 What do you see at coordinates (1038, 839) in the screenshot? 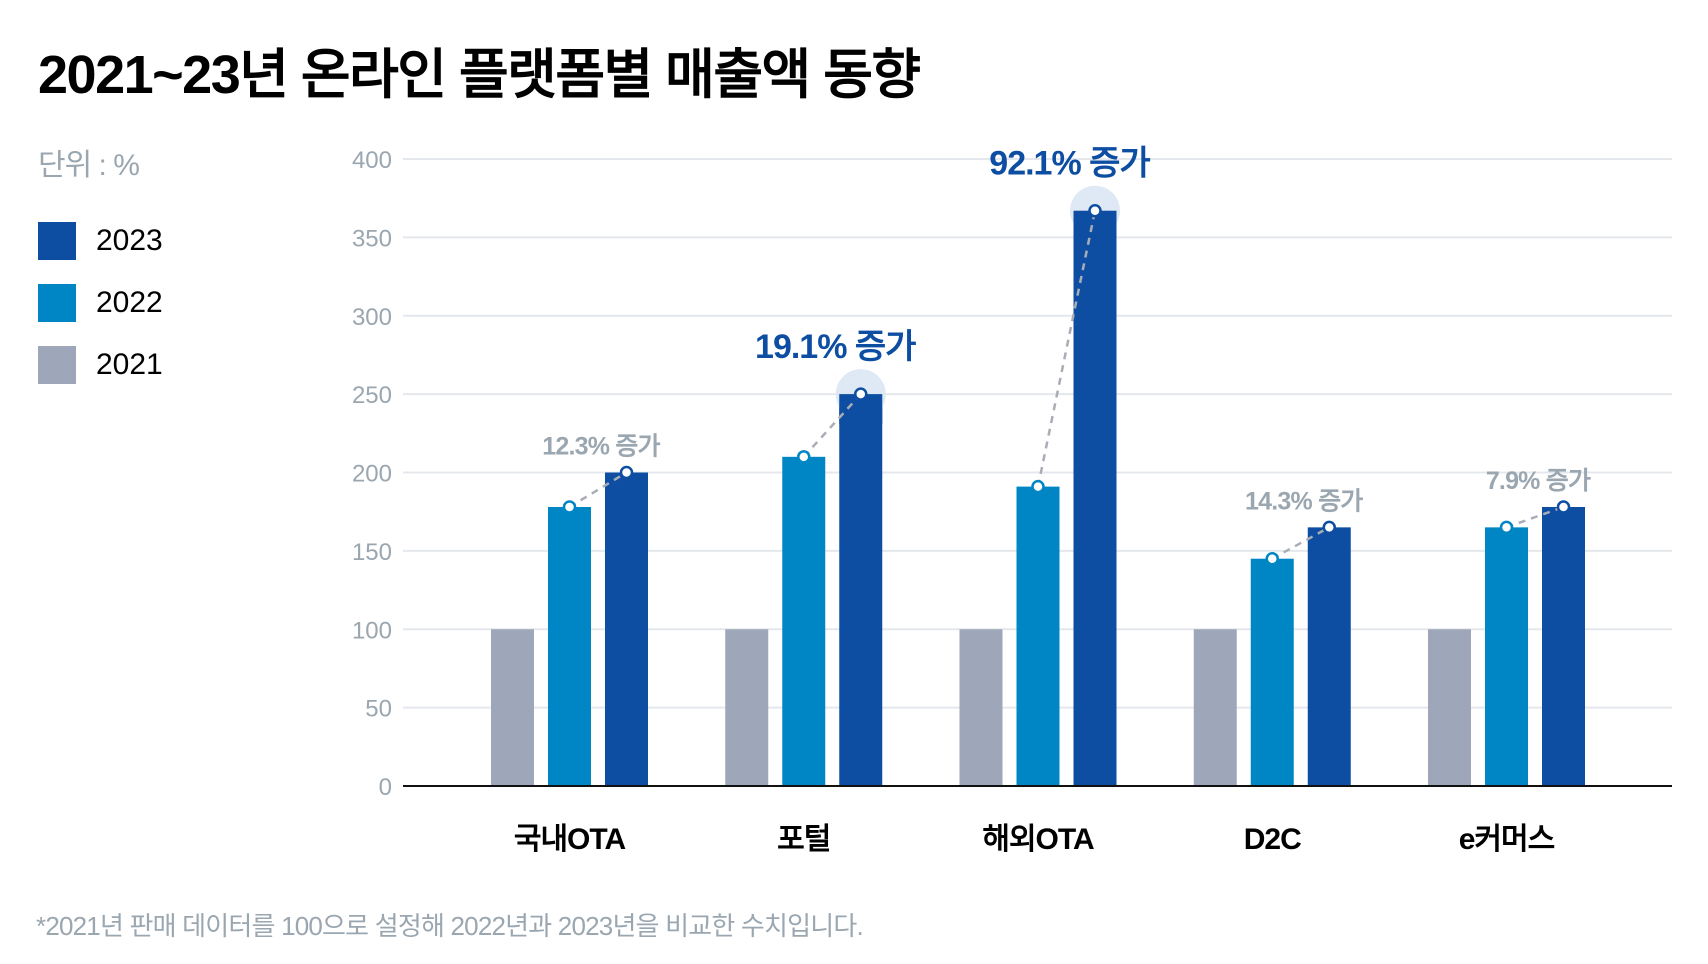
I see `x-tick-label: 해외OTA` at bounding box center [1038, 839].